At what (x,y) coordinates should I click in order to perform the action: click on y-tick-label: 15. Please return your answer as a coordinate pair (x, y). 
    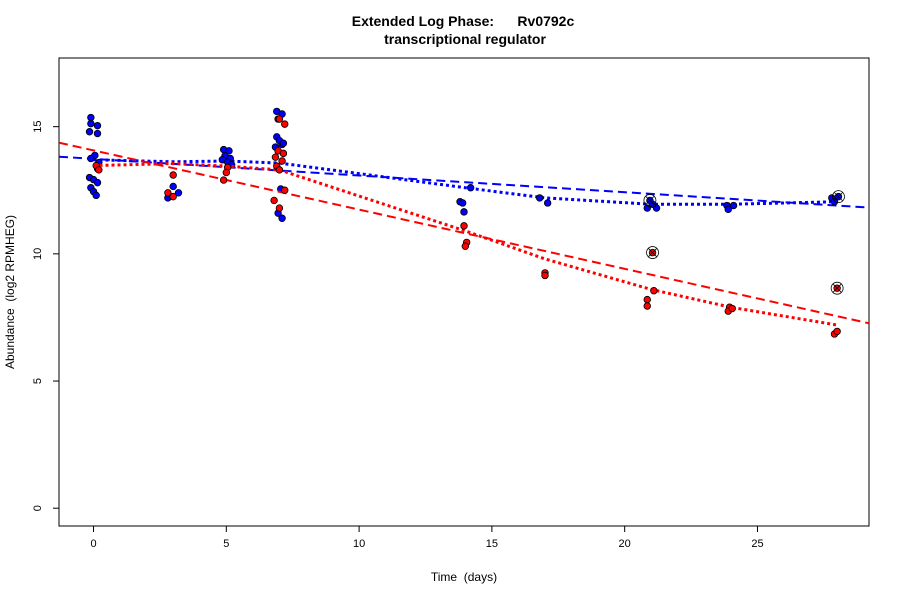
    Looking at the image, I should click on (38, 127).